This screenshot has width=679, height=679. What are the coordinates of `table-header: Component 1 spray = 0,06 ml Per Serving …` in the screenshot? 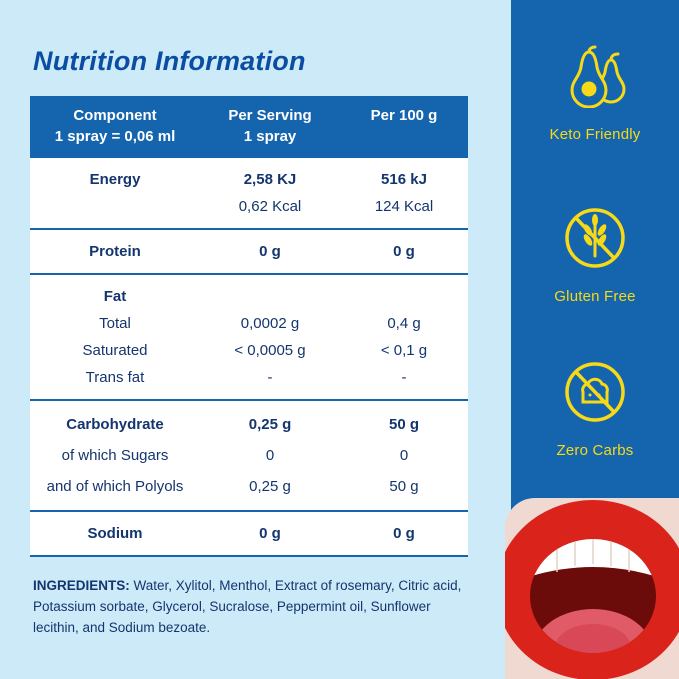 It's located at (249, 127).